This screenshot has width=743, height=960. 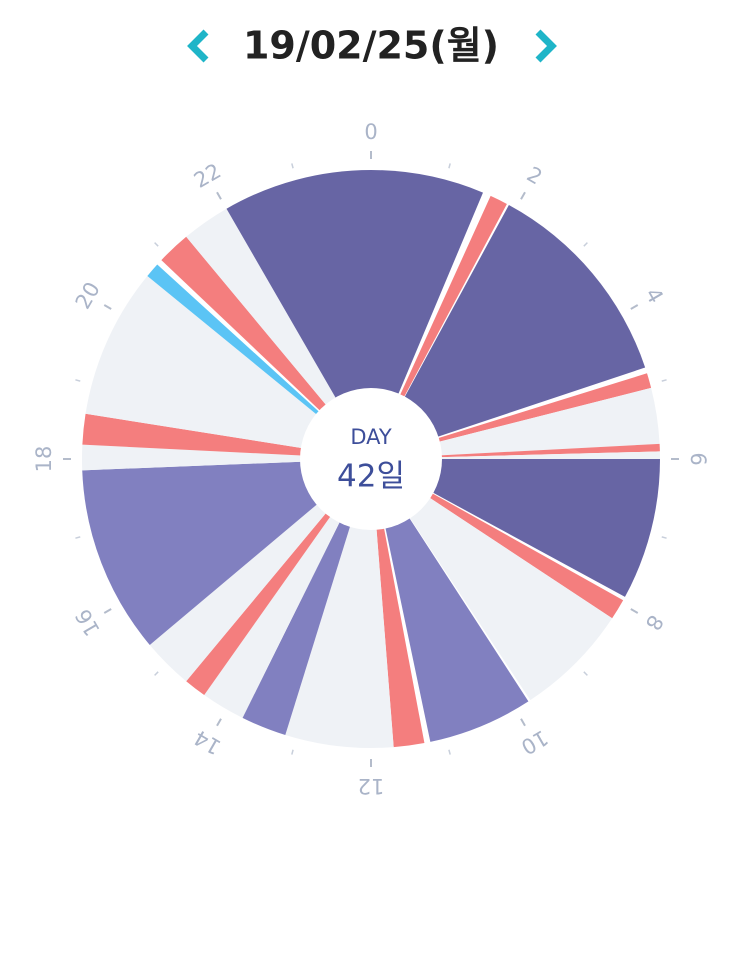 What do you see at coordinates (371, 477) in the screenshot?
I see `center-value: 42일` at bounding box center [371, 477].